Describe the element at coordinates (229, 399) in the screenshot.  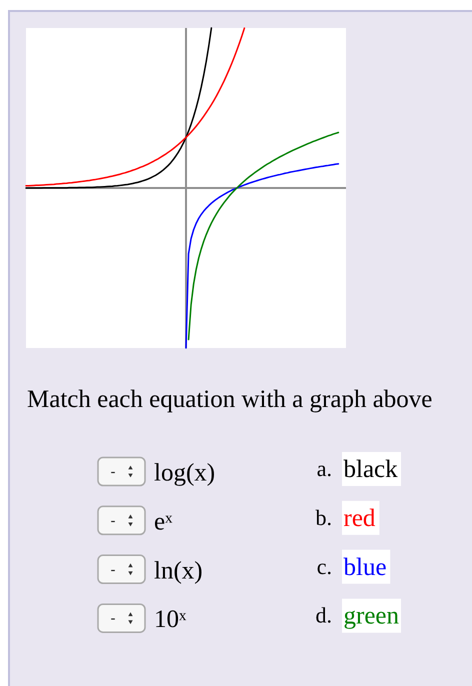
I see `text: Match each equation with a graph above` at that location.